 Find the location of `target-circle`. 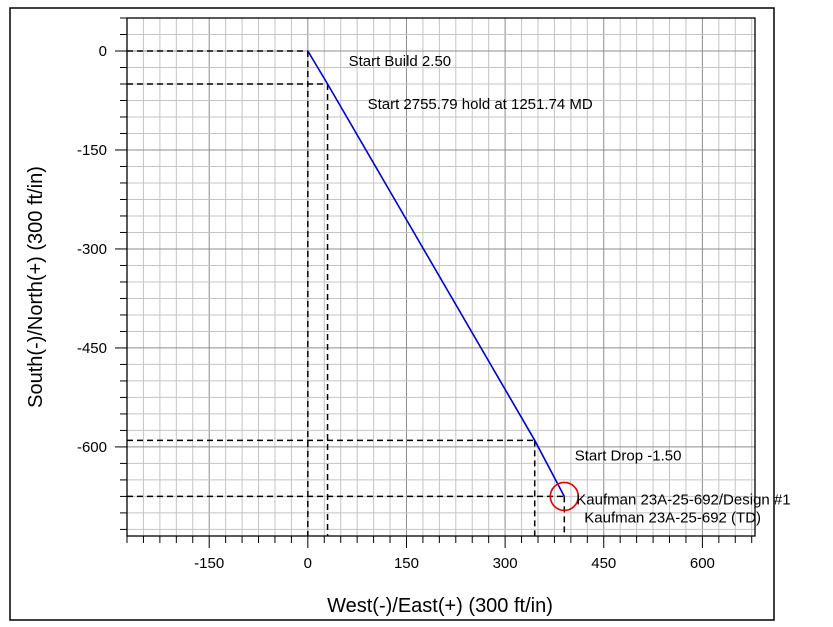

target-circle is located at coordinates (564, 496).